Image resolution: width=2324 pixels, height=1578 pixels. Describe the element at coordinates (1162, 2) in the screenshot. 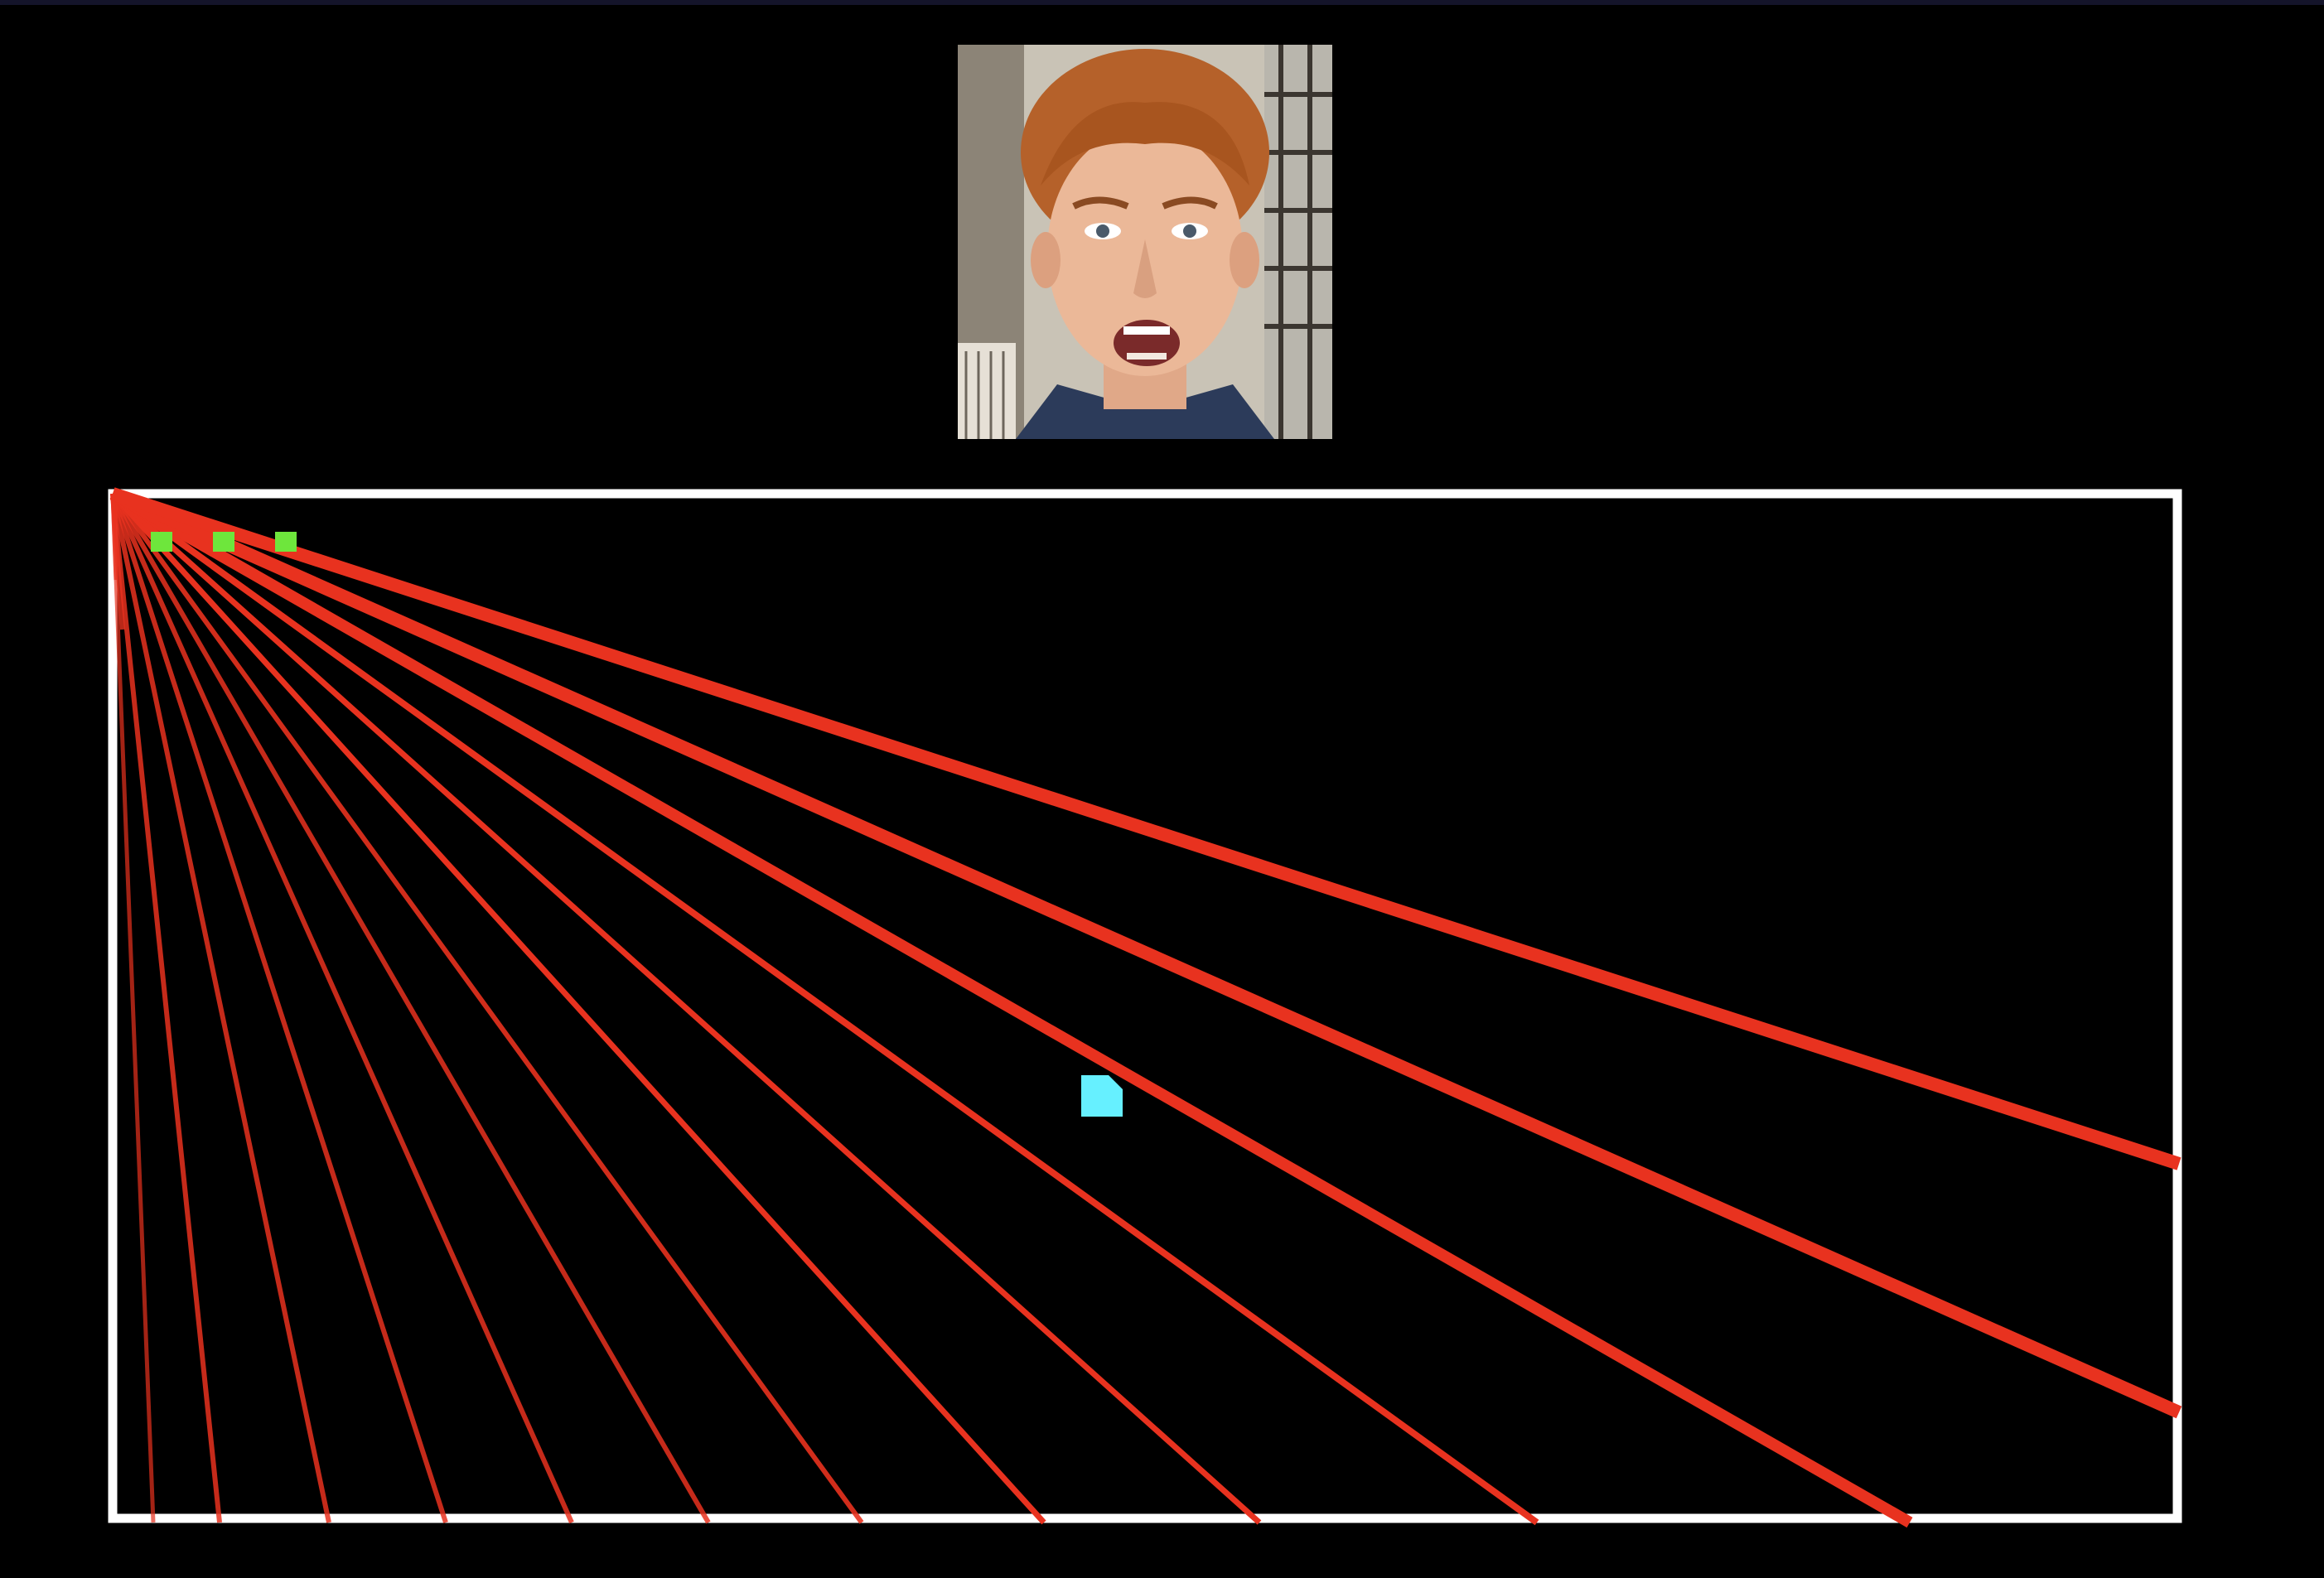

I see `top-bar` at that location.